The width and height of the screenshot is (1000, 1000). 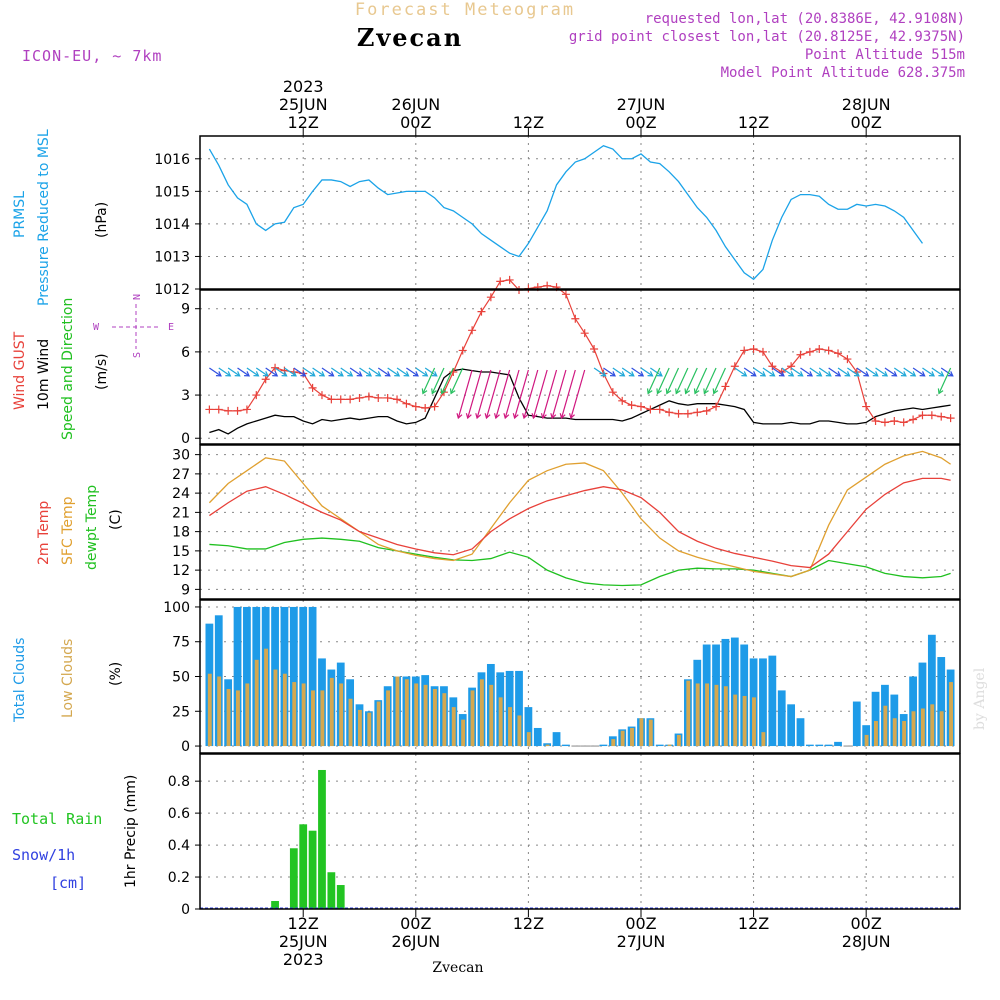 I want to click on panel-frame, so click(x=580, y=522).